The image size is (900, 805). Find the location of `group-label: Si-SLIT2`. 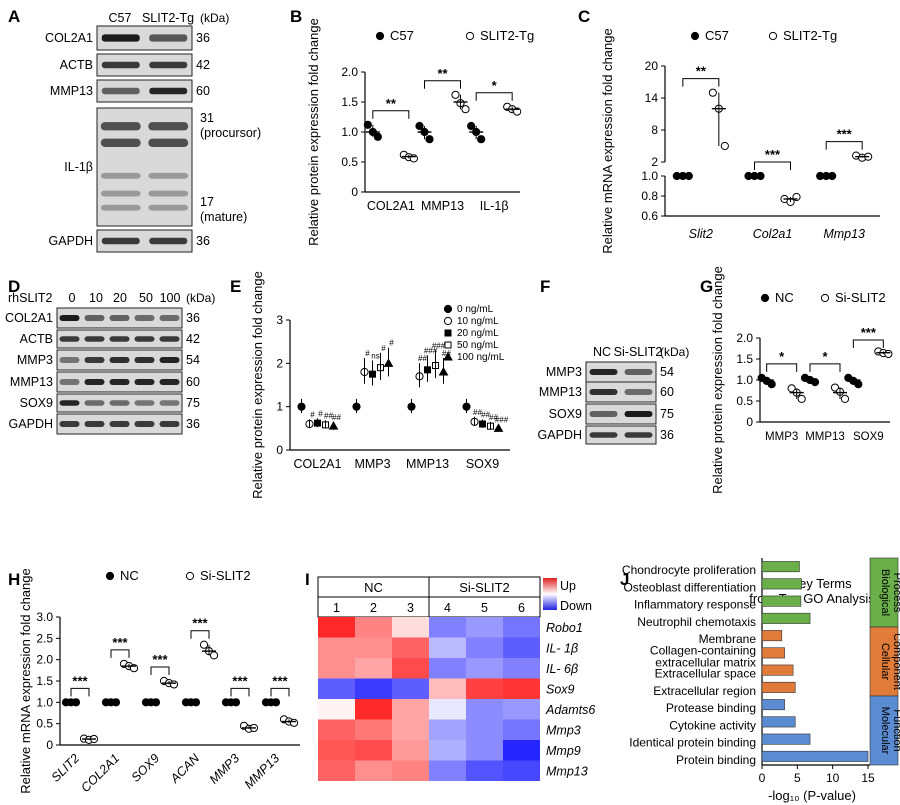

group-label: Si-SLIT2 is located at coordinates (484, 587).